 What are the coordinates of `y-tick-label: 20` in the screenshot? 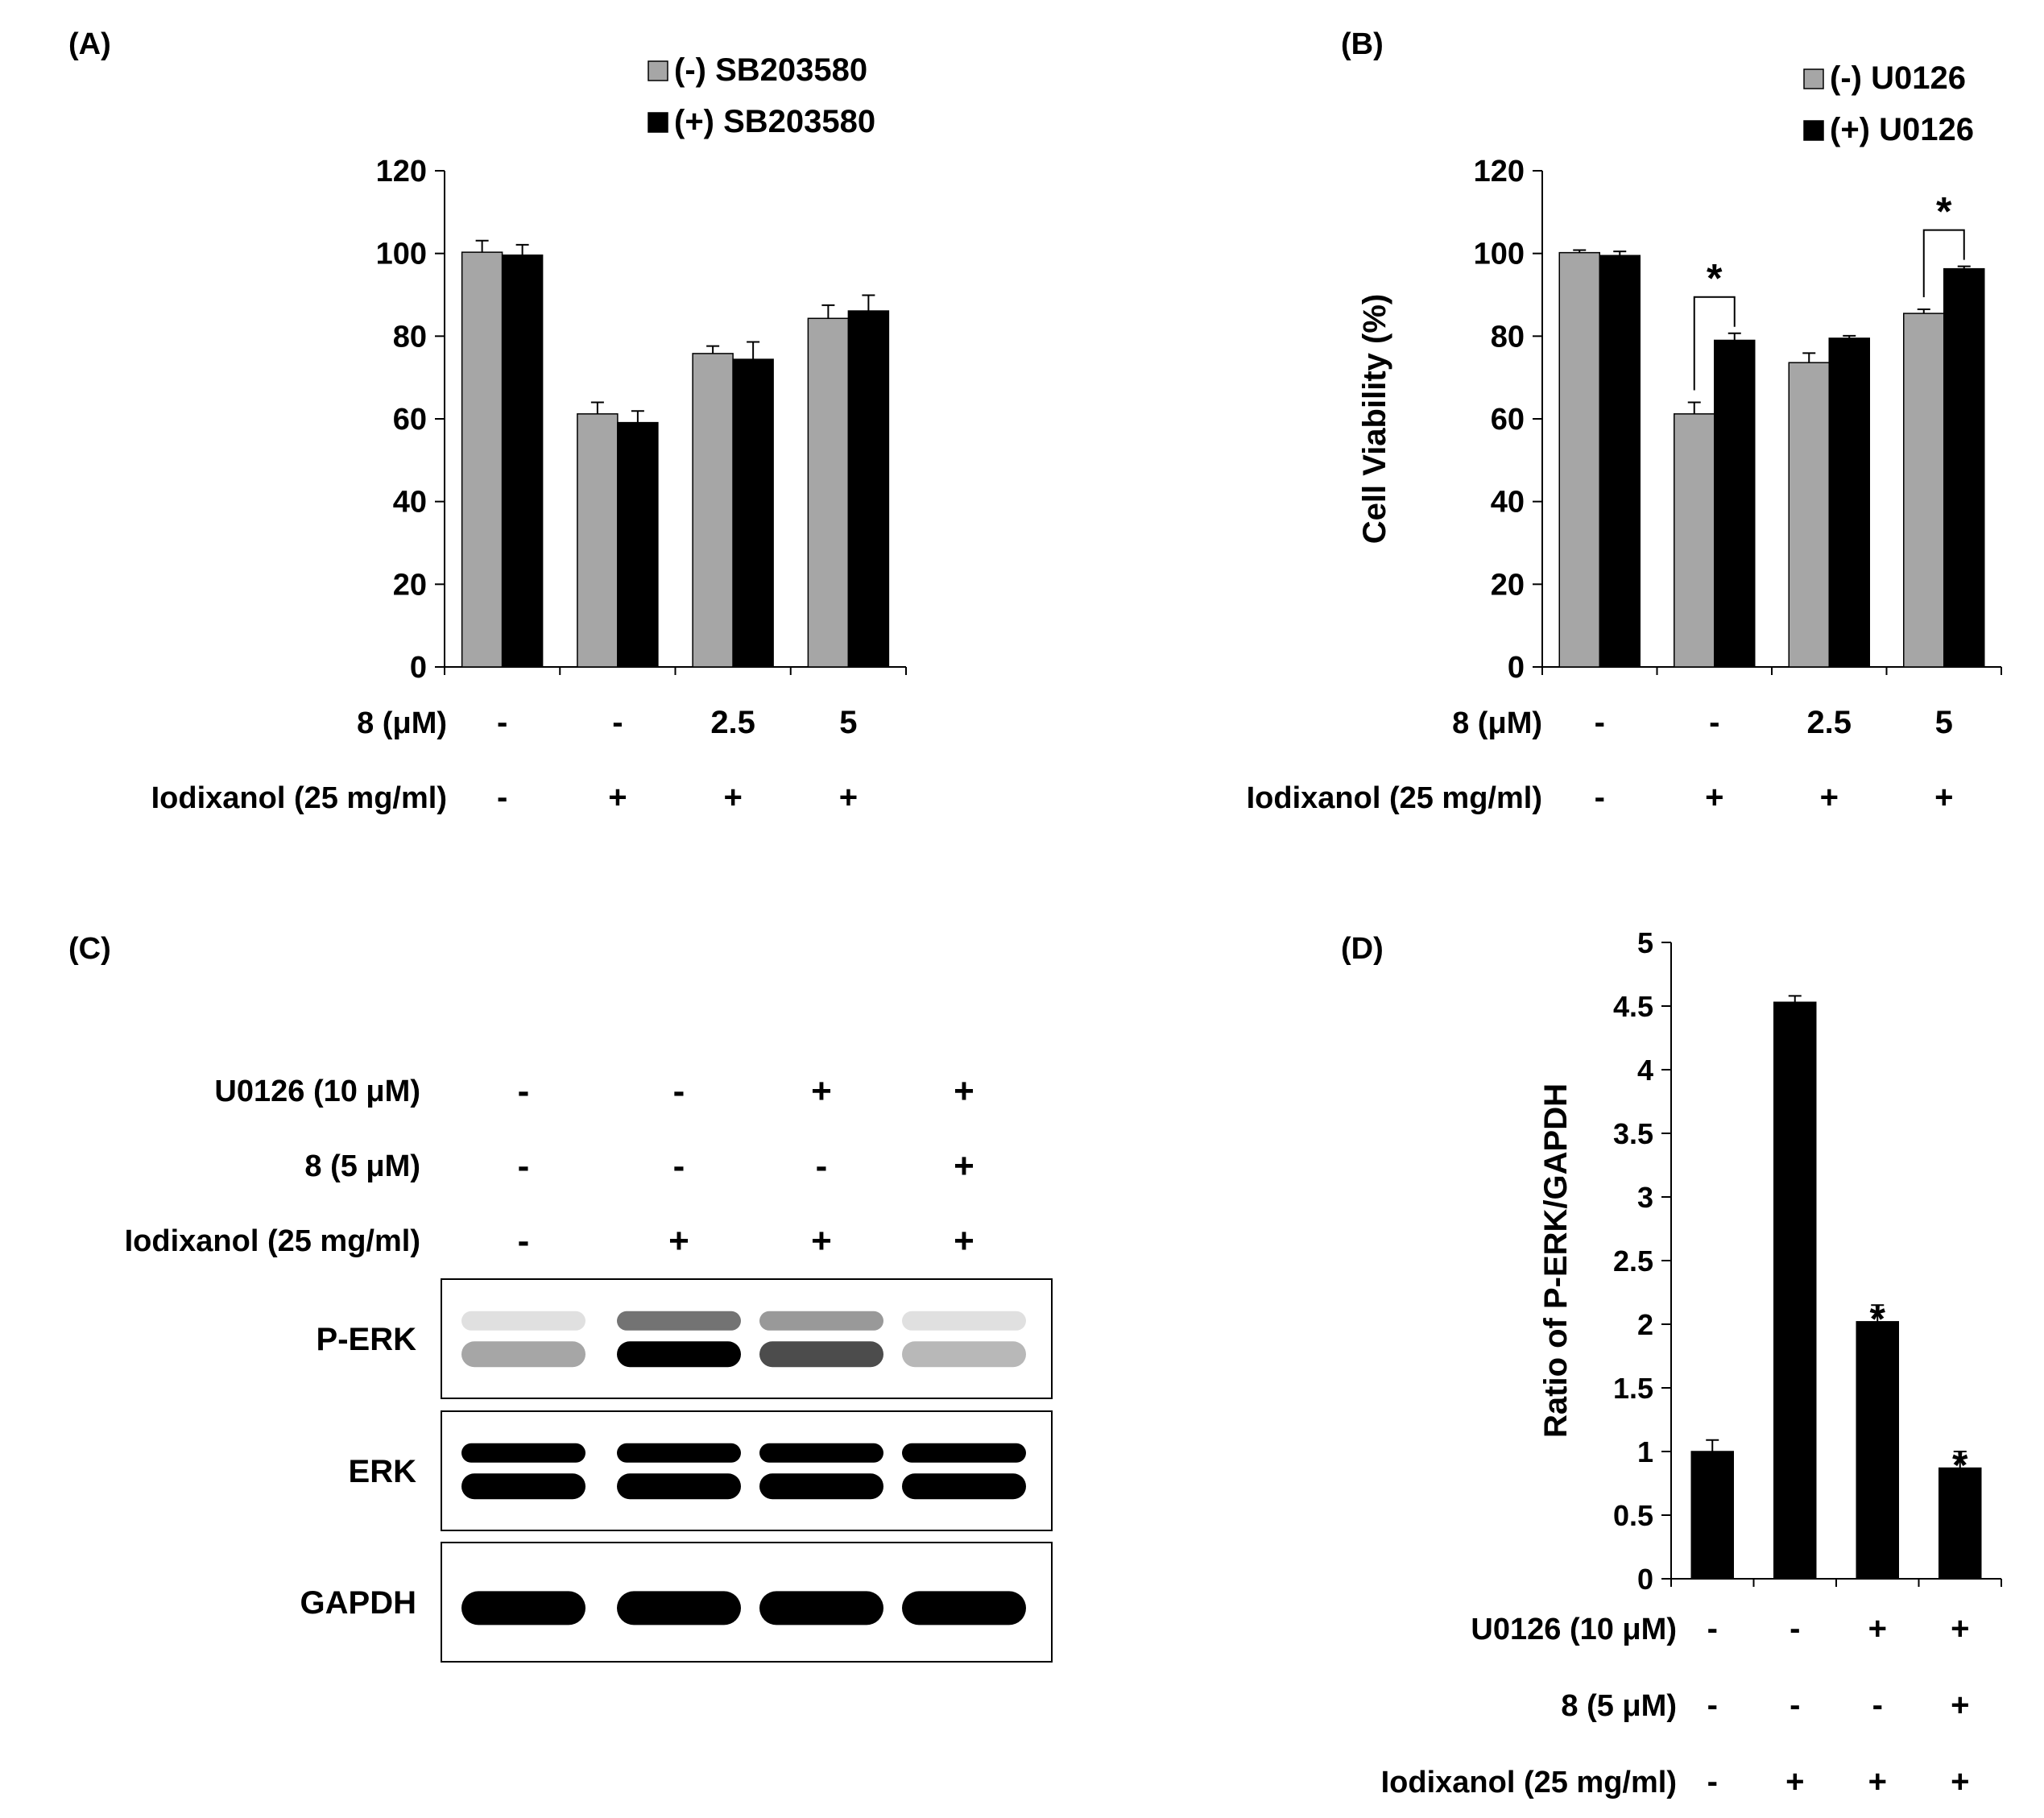 It's located at (410, 585).